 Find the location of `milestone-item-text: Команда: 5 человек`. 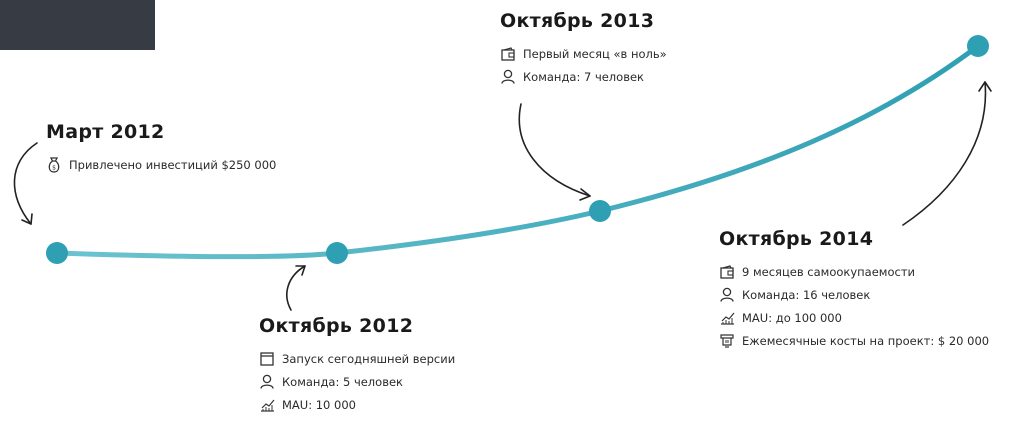

milestone-item-text: Команда: 5 человек is located at coordinates (342, 381).